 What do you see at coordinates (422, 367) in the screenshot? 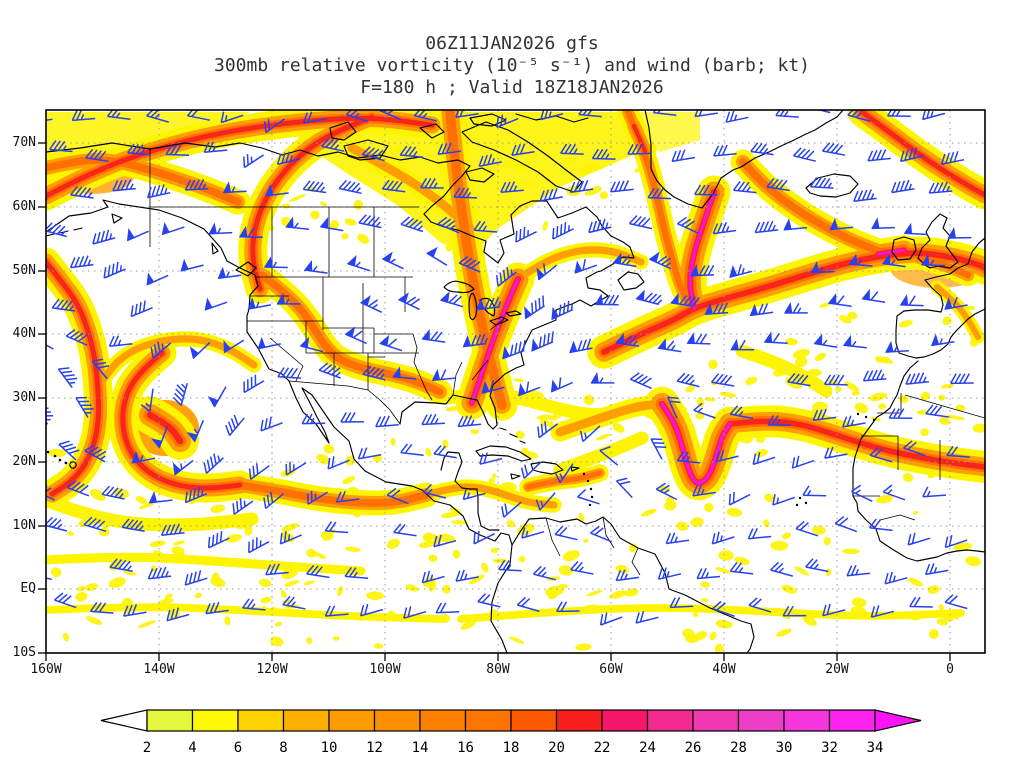
I see `border-mississippi-river` at bounding box center [422, 367].